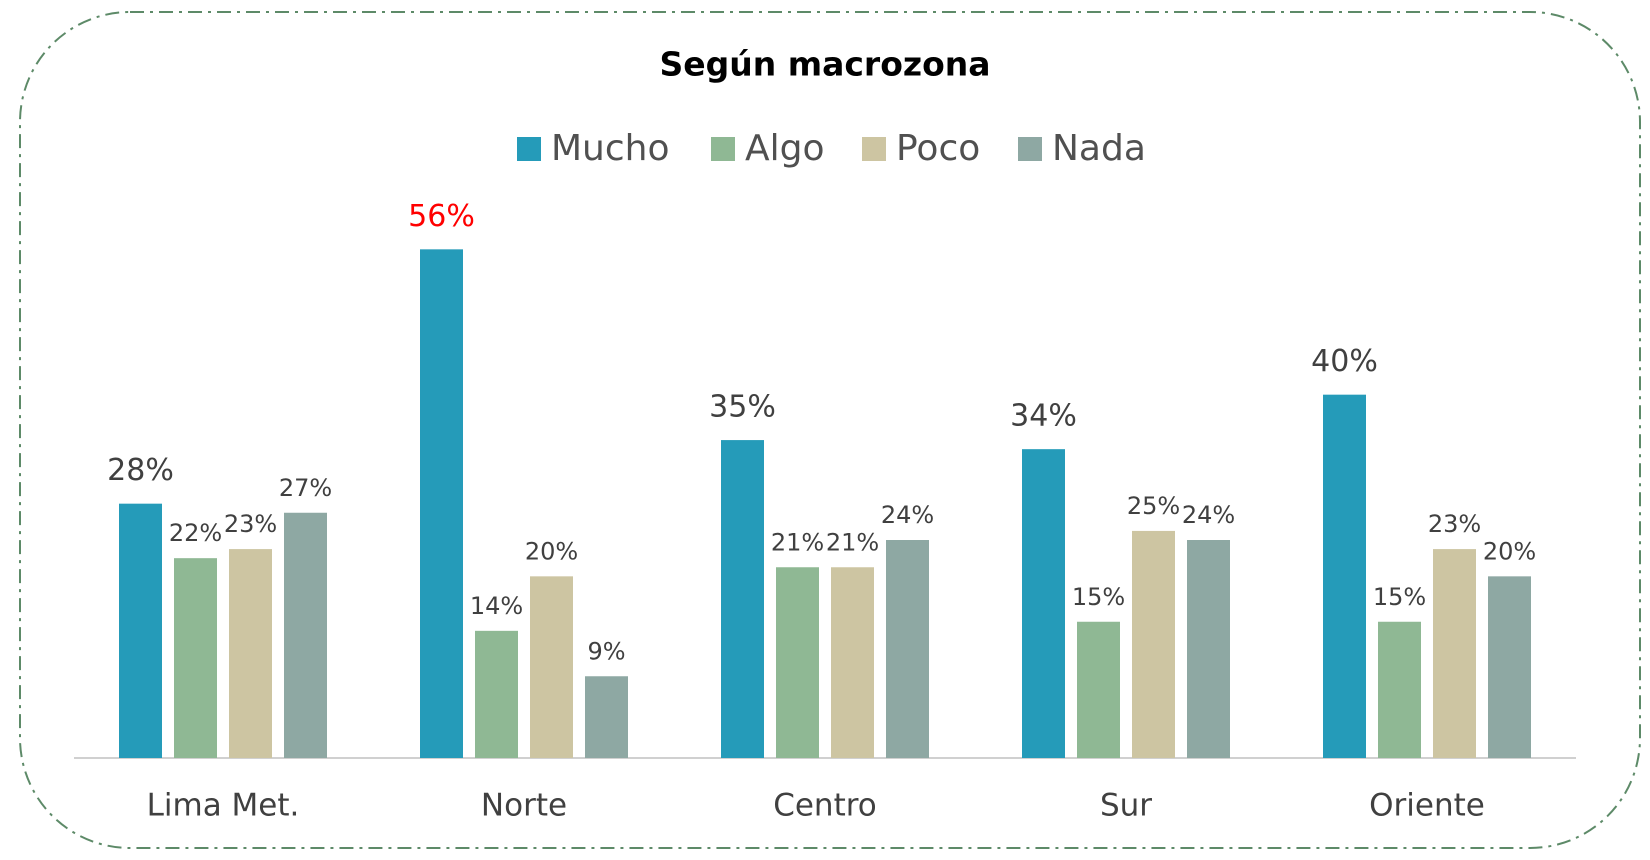  What do you see at coordinates (824, 64) in the screenshot?
I see `chart-title: Según macrozona` at bounding box center [824, 64].